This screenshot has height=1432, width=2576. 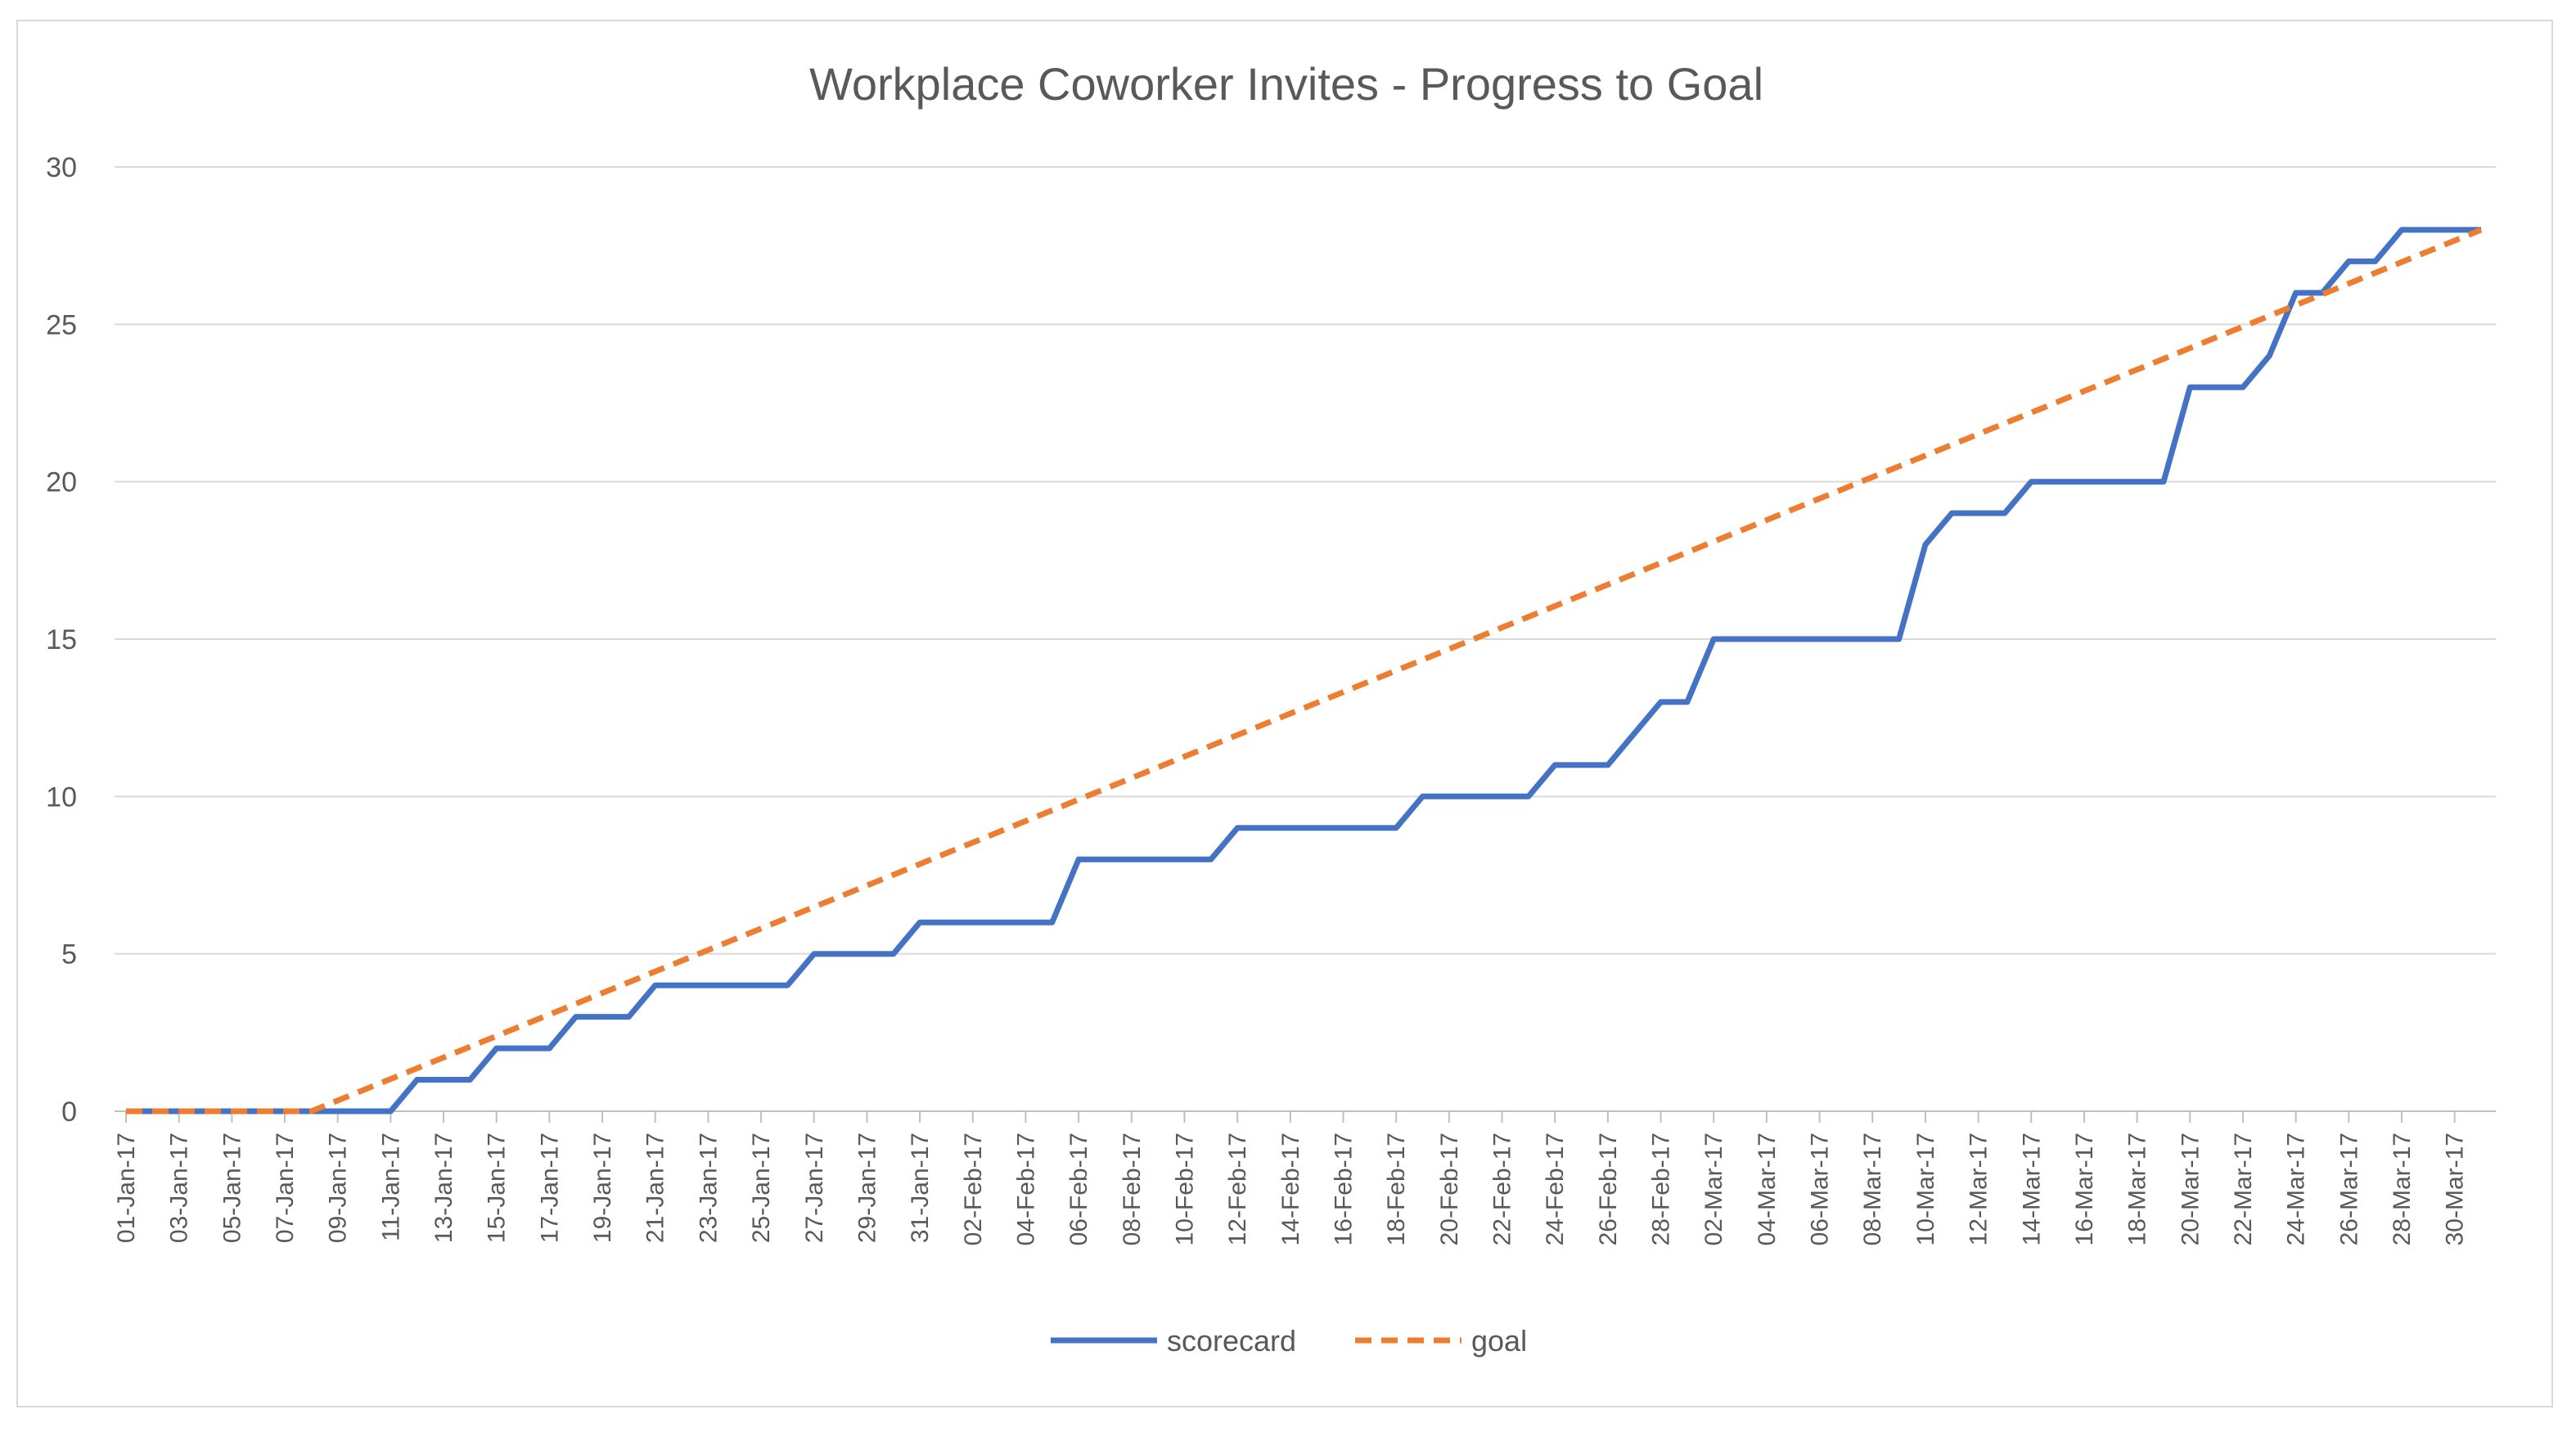 I want to click on x-tick-label: 04-Mar-17, so click(x=1767, y=1189).